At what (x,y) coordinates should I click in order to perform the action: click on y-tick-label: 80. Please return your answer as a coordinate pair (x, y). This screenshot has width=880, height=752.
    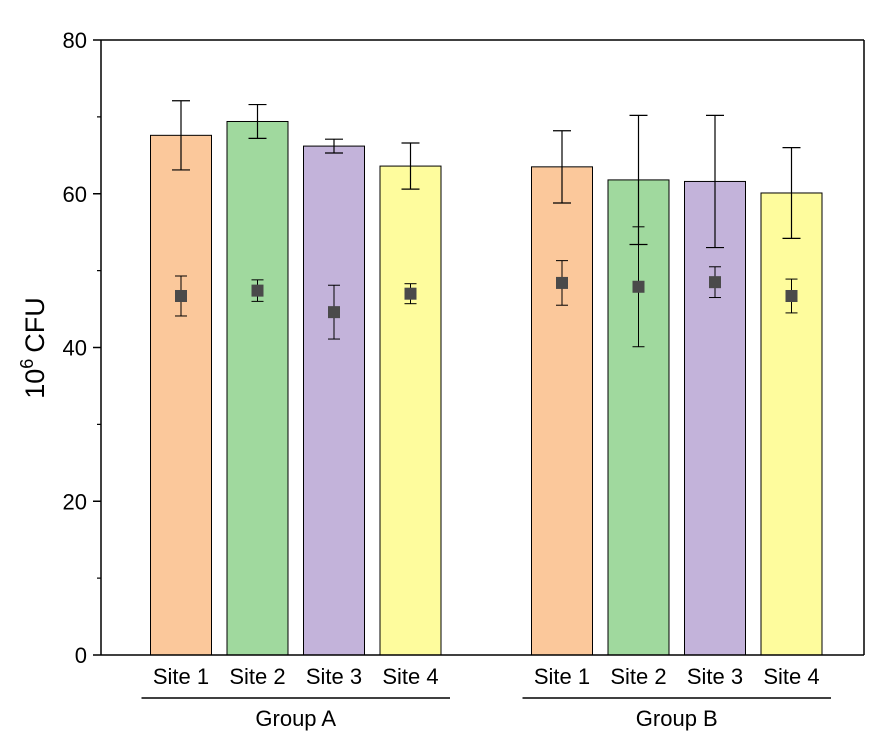
    Looking at the image, I should click on (75, 40).